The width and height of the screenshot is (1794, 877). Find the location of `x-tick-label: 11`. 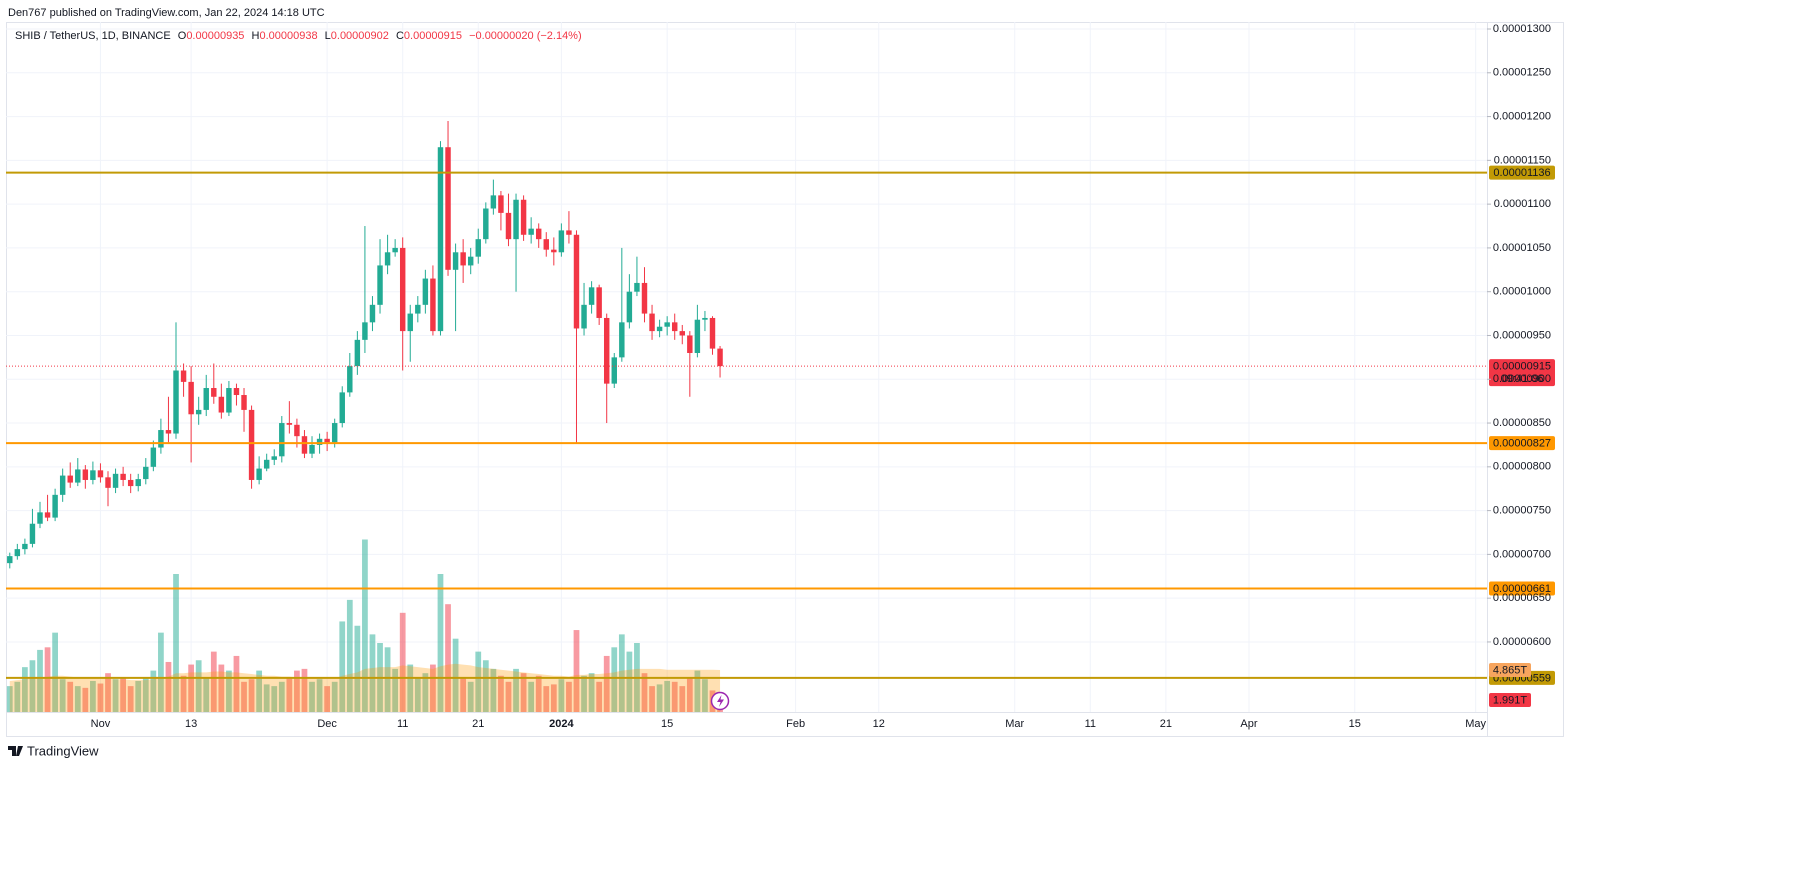

x-tick-label: 11 is located at coordinates (402, 724).